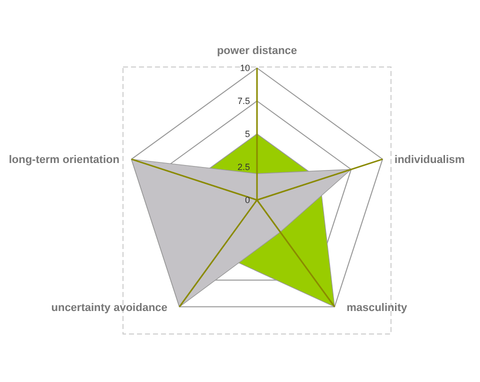 The height and width of the screenshot is (382, 480). Describe the element at coordinates (64, 160) in the screenshot. I see `spoke-label: long-term orientation` at that location.